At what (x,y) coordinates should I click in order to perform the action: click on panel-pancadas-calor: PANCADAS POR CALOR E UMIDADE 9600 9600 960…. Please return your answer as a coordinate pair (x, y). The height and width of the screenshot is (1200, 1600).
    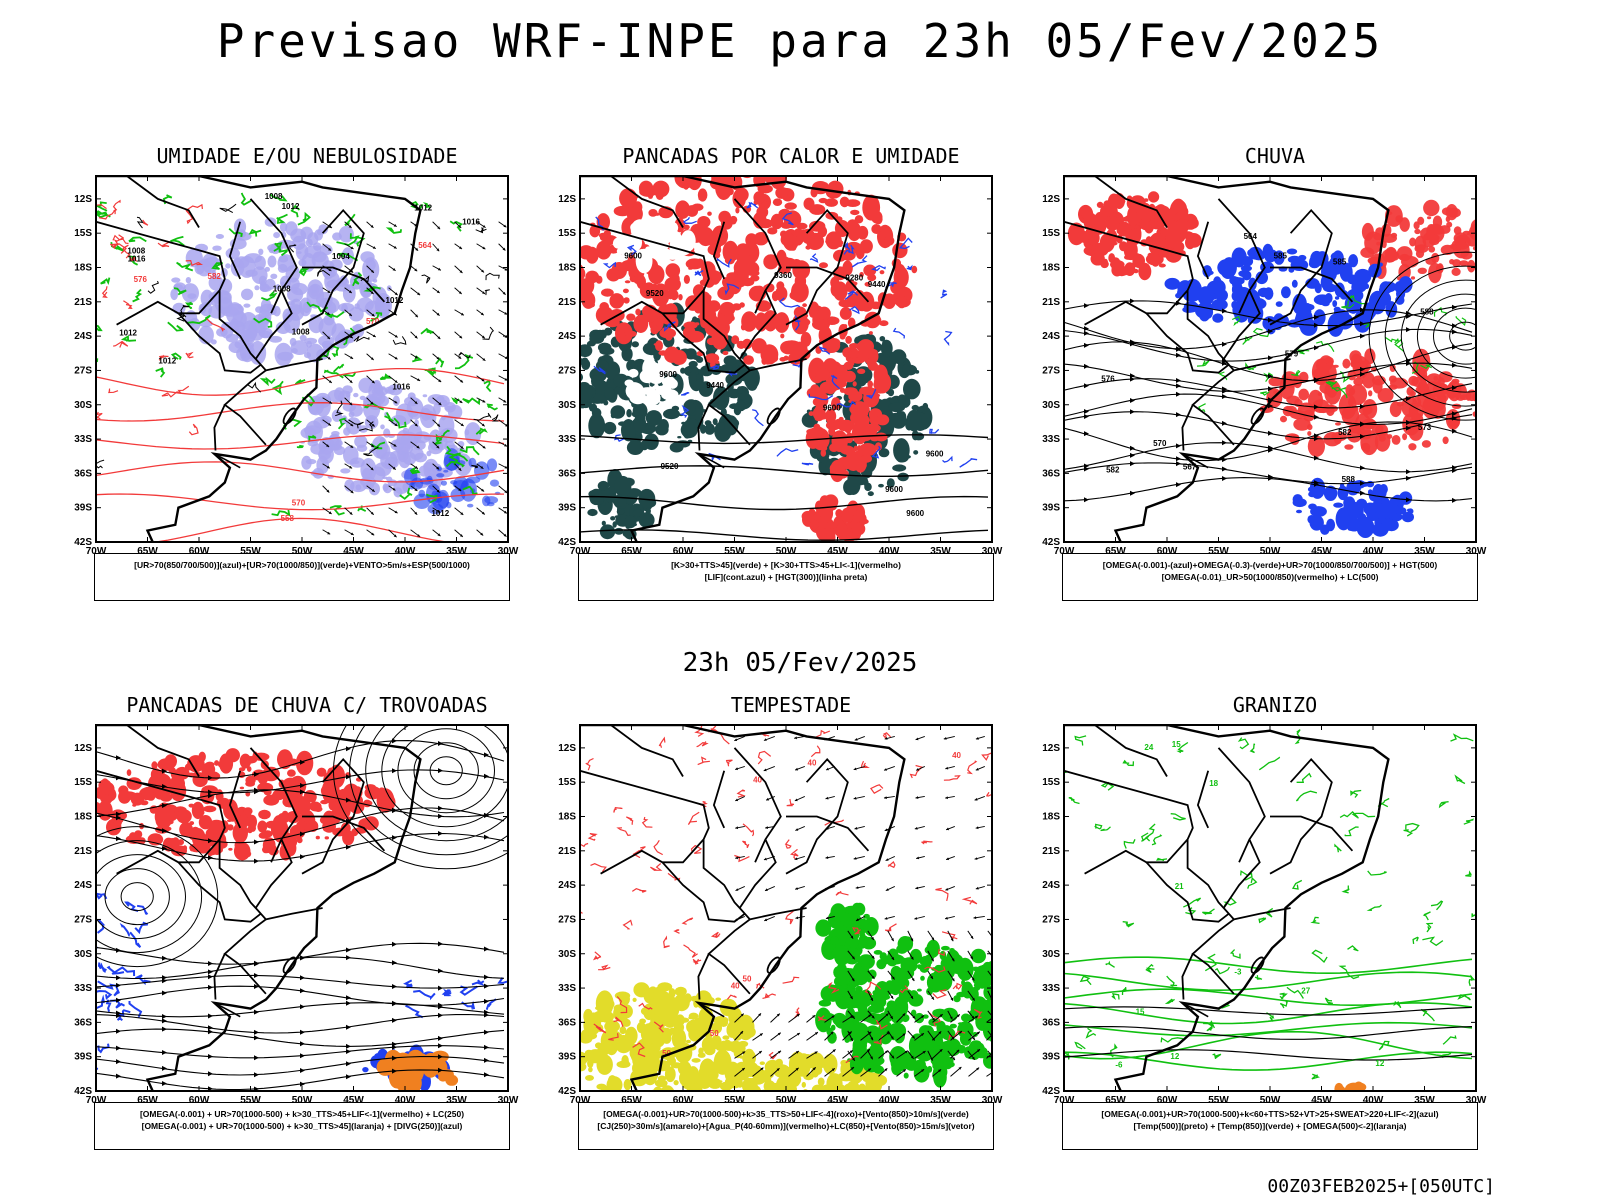
    Looking at the image, I should click on (791, 380).